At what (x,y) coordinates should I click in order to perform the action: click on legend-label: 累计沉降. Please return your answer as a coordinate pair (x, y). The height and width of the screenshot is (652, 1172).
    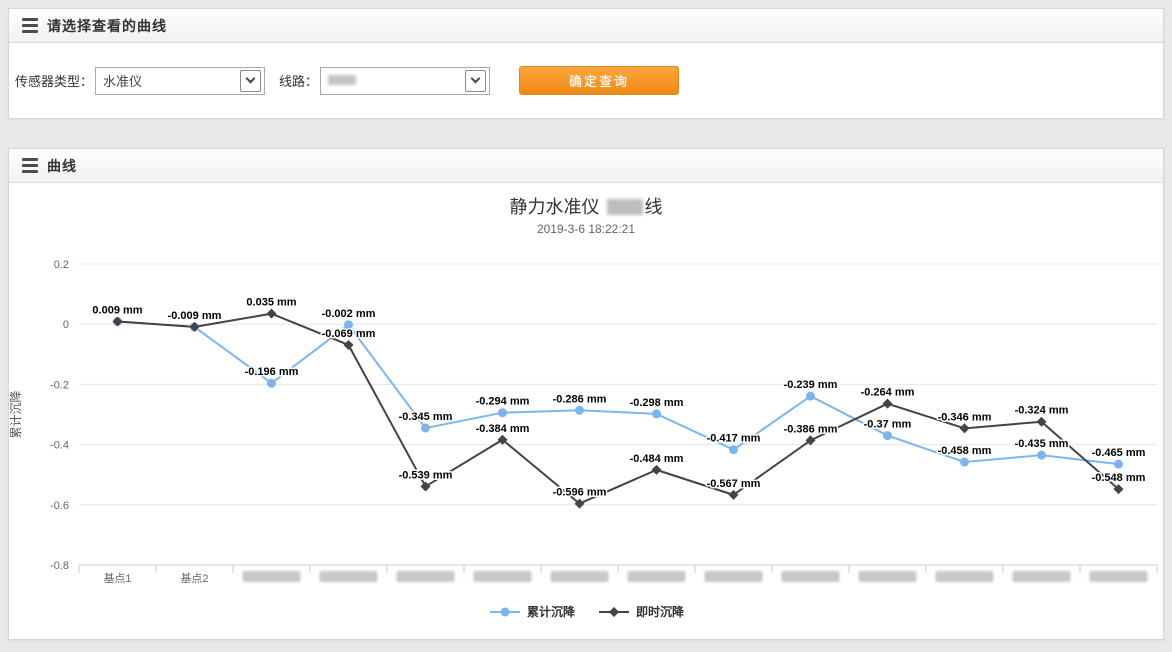
    Looking at the image, I should click on (550, 612).